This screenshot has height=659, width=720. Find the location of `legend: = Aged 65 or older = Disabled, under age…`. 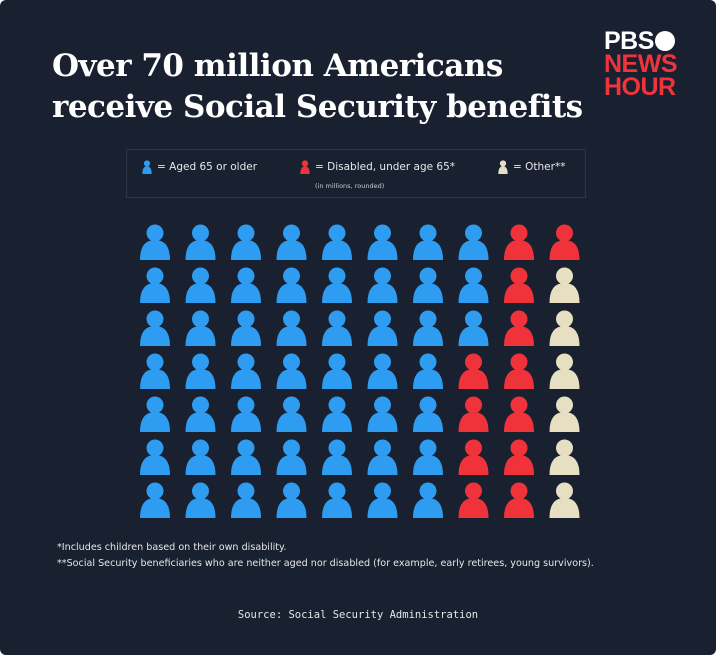

legend: = Aged 65 or older = Disabled, under age… is located at coordinates (356, 173).